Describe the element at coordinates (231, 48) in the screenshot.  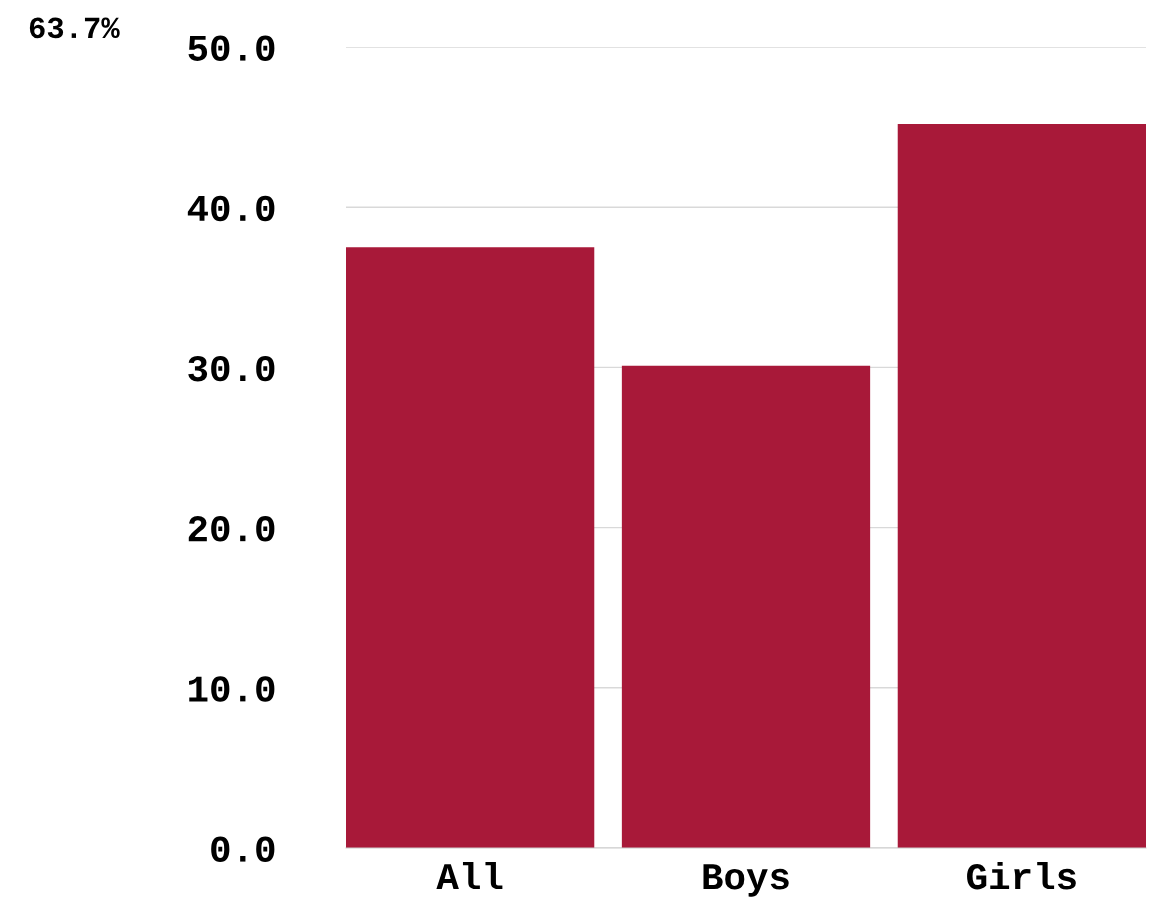
I see `y-tick-label: 50.0` at that location.